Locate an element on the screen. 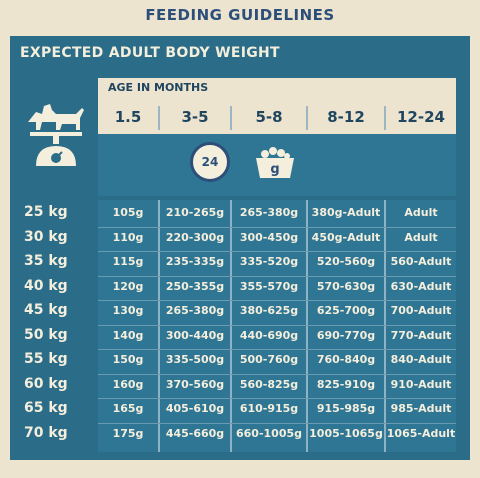 This screenshot has height=478, width=480. age-column-header: 8-12 is located at coordinates (346, 117).